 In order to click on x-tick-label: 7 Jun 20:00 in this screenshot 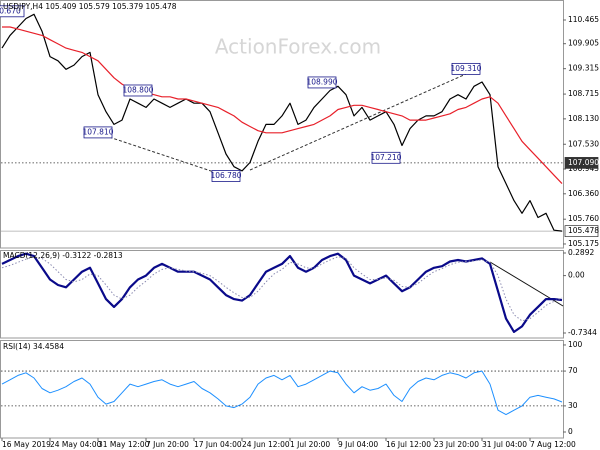, I will do `click(167, 444)`.